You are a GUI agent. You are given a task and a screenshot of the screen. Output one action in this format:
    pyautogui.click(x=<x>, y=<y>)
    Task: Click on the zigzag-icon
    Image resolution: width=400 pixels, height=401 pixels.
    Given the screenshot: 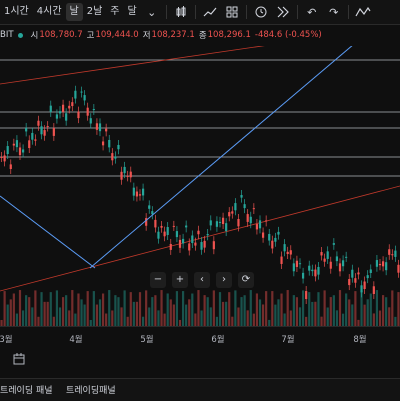 What is the action you would take?
    pyautogui.click(x=363, y=12)
    